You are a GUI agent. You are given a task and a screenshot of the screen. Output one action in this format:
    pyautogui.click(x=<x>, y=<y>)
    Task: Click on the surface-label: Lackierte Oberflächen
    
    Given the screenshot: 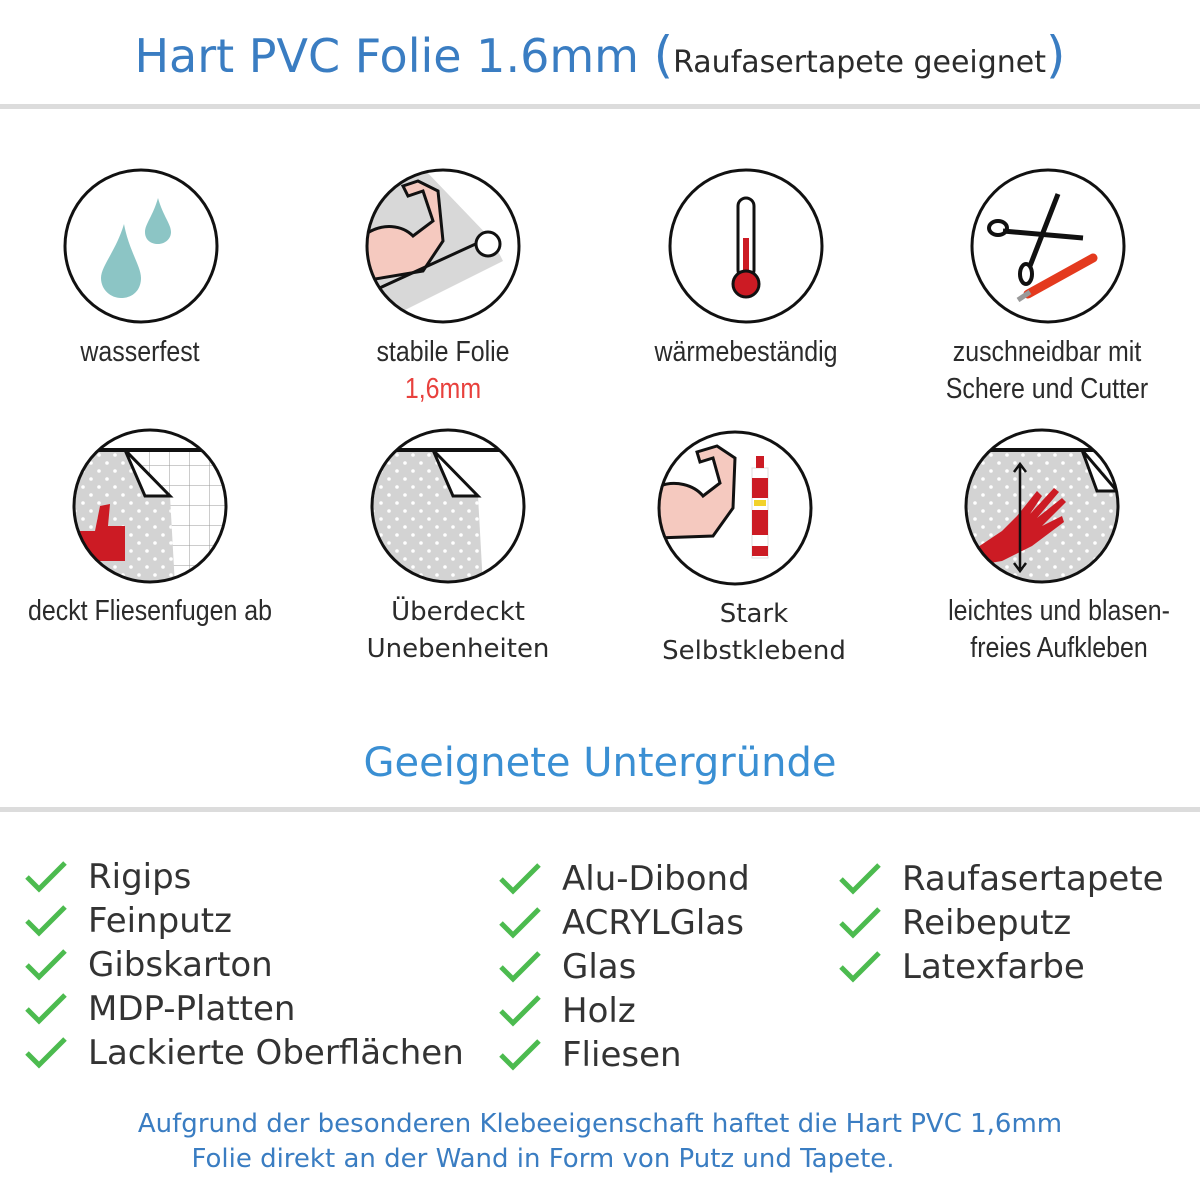 What is the action you would take?
    pyautogui.click(x=276, y=1053)
    